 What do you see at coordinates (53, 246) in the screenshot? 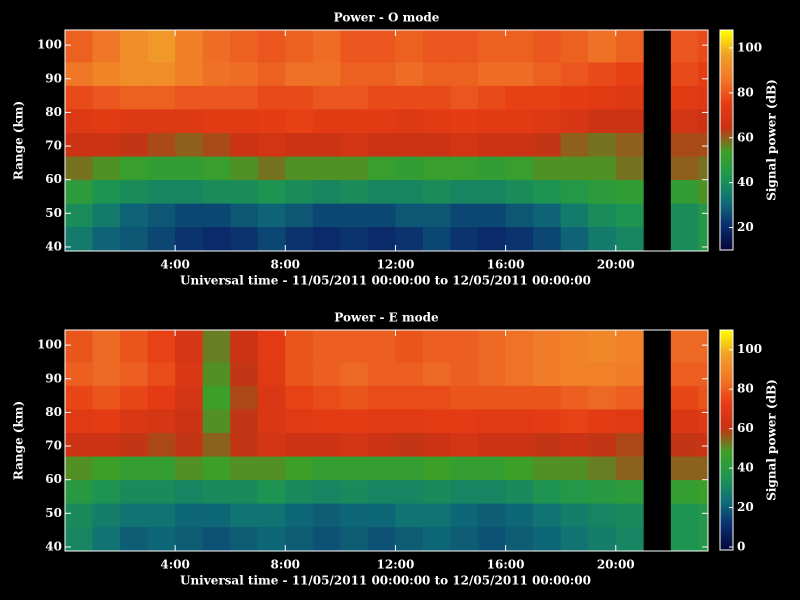
I see `y-tick-label: 40` at bounding box center [53, 246].